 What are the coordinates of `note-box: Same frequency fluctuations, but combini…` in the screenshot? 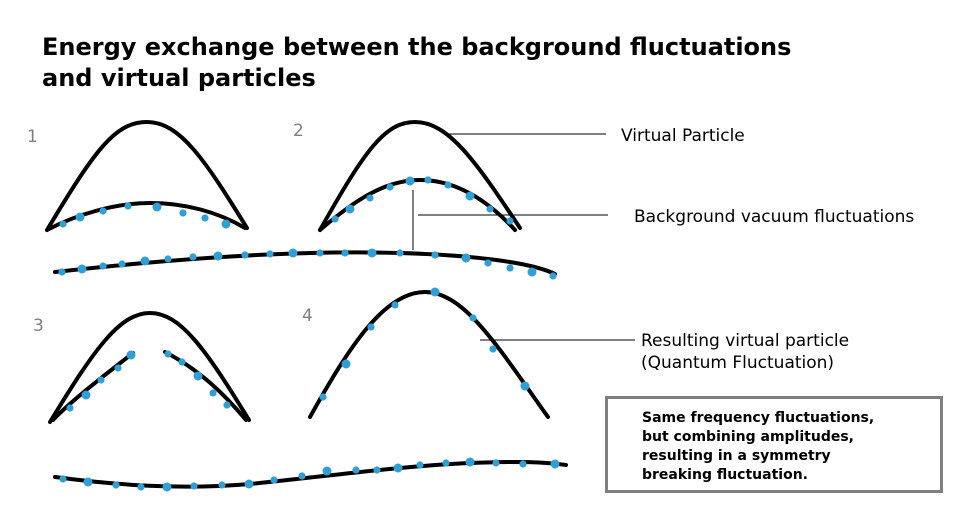 It's located at (774, 444).